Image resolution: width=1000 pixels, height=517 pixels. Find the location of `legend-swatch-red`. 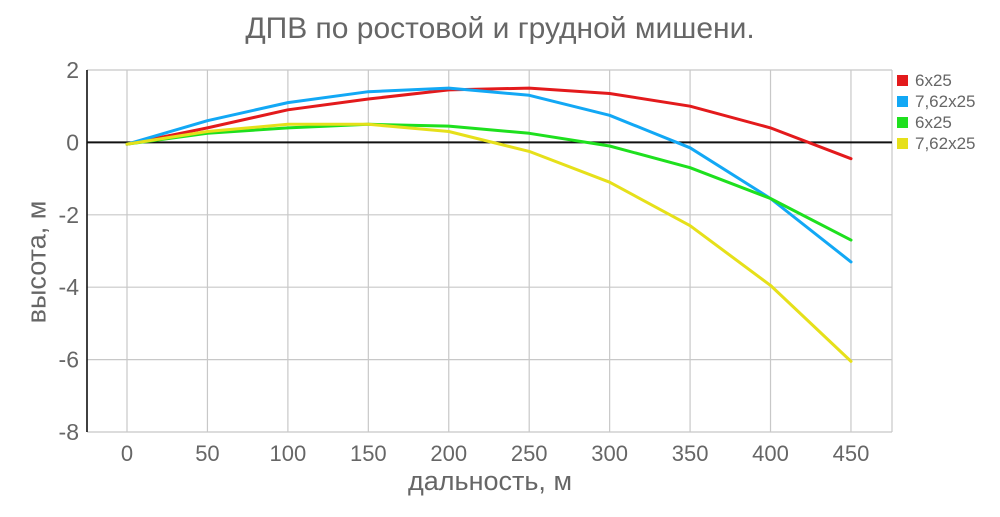

legend-swatch-red is located at coordinates (902, 80).